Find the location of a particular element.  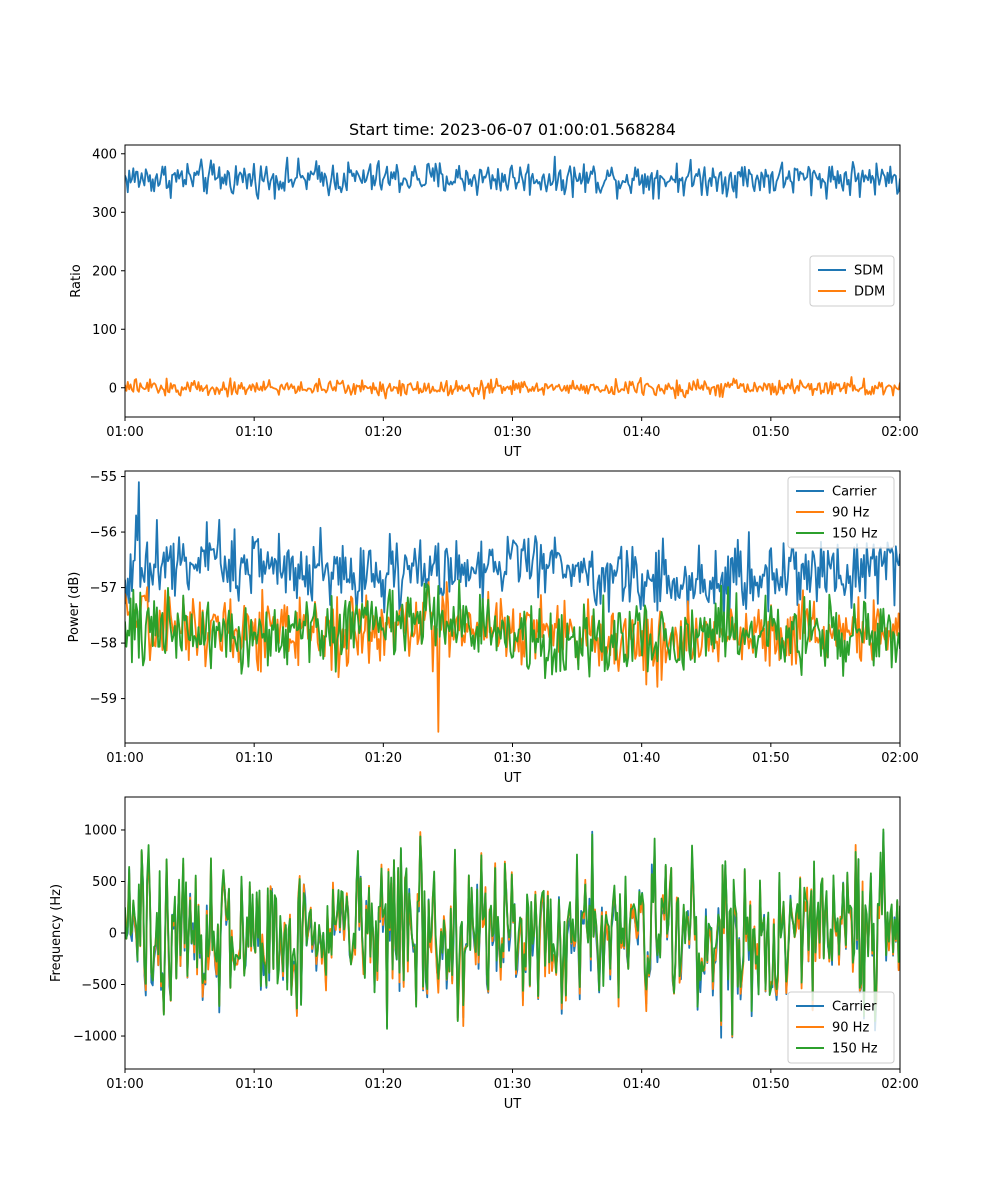

power-x-axis-label: UT is located at coordinates (513, 778).